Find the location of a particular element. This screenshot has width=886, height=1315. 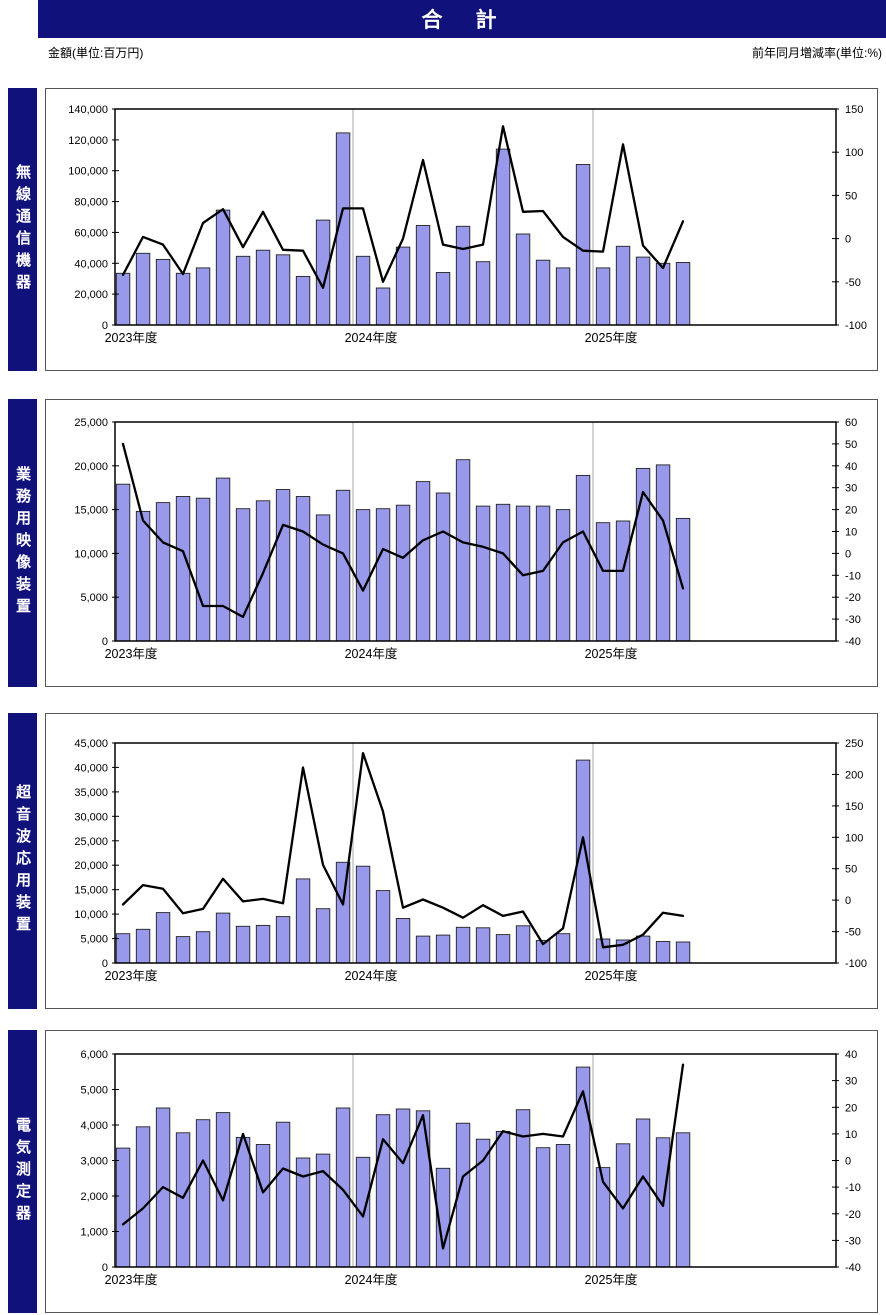

svg-text: 6,000 is located at coordinates (94, 1055).